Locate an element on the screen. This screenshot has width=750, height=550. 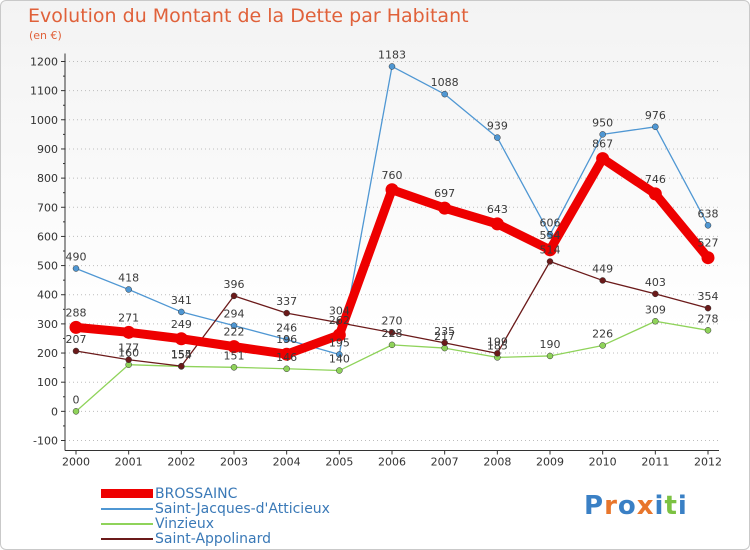
y-tick-label: 900 is located at coordinates (47, 149).